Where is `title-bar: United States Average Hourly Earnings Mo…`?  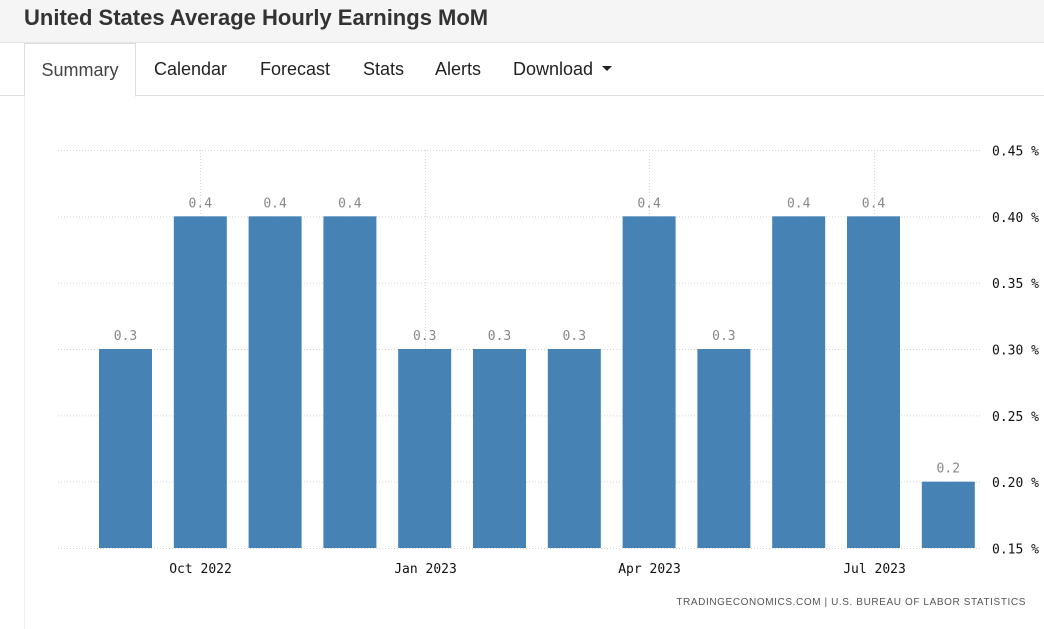 title-bar: United States Average Hourly Earnings Mo… is located at coordinates (522, 21).